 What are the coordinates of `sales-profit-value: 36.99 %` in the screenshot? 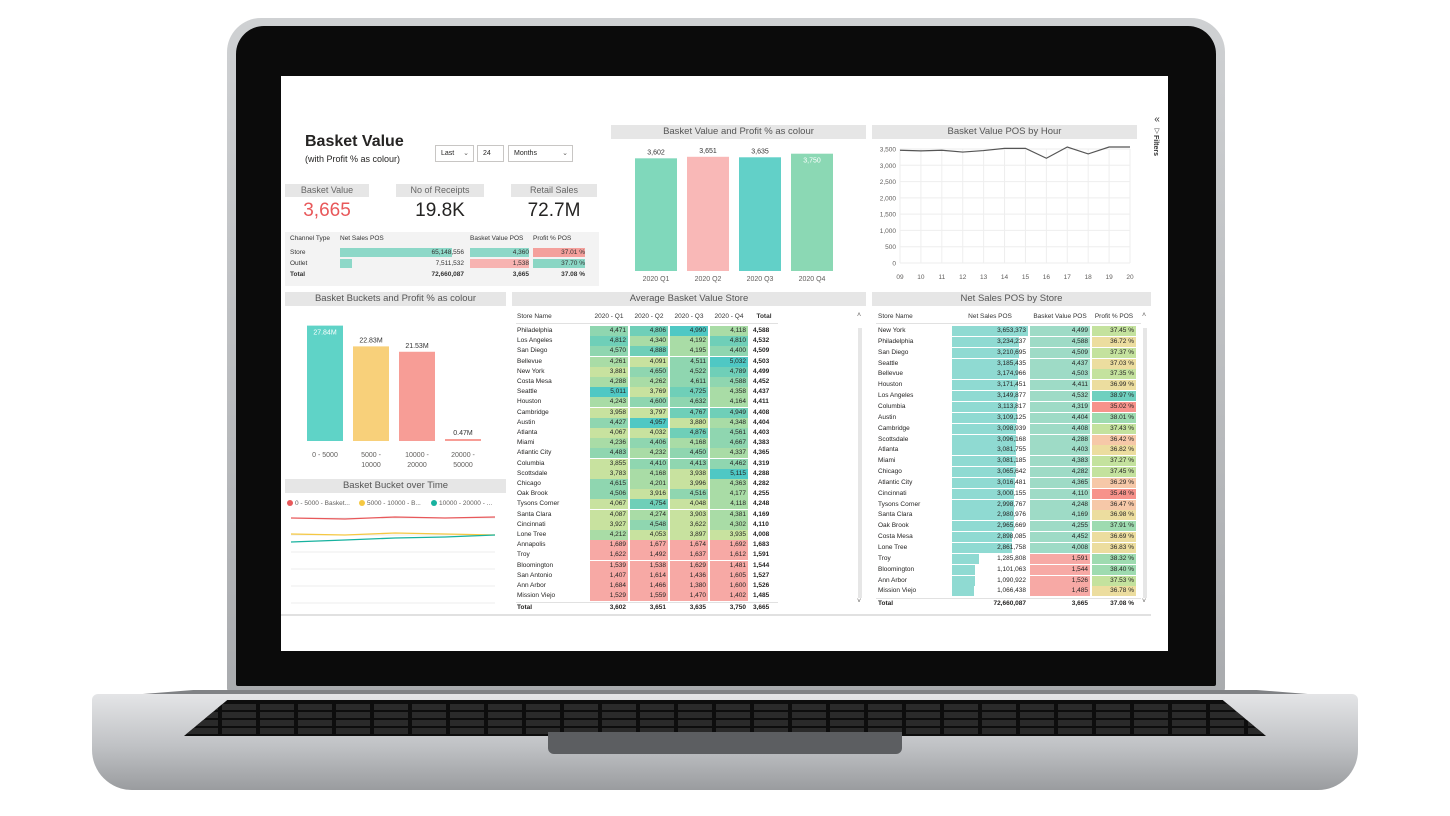 It's located at (1114, 385).